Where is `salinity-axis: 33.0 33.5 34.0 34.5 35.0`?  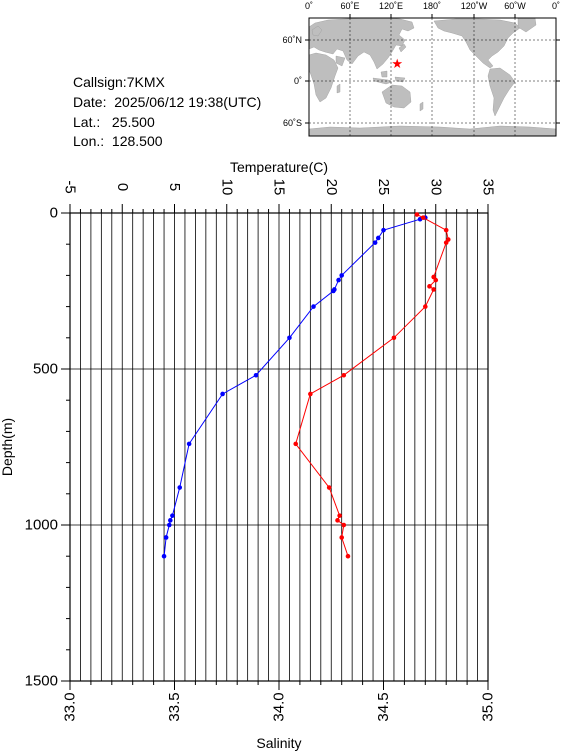 salinity-axis: 33.0 33.5 34.0 34.5 35.0 is located at coordinates (279, 701).